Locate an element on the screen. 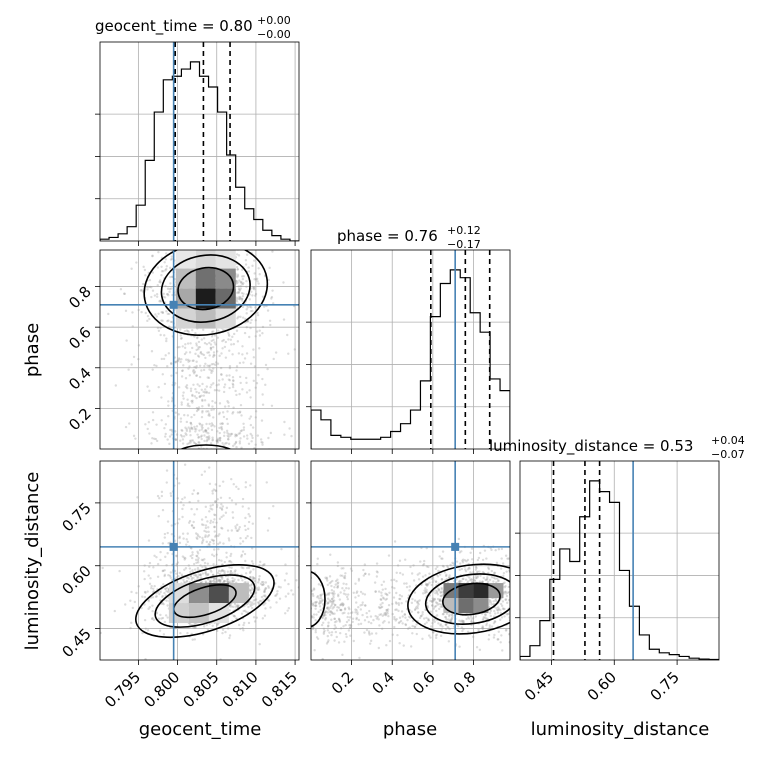  histogram-step is located at coordinates (410, 359).